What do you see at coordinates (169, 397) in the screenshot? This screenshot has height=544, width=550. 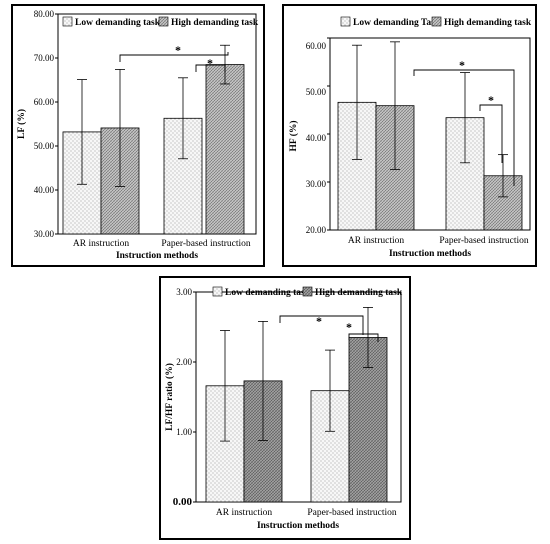 I see `y-axis-title: LF/HF ratio (%)` at bounding box center [169, 397].